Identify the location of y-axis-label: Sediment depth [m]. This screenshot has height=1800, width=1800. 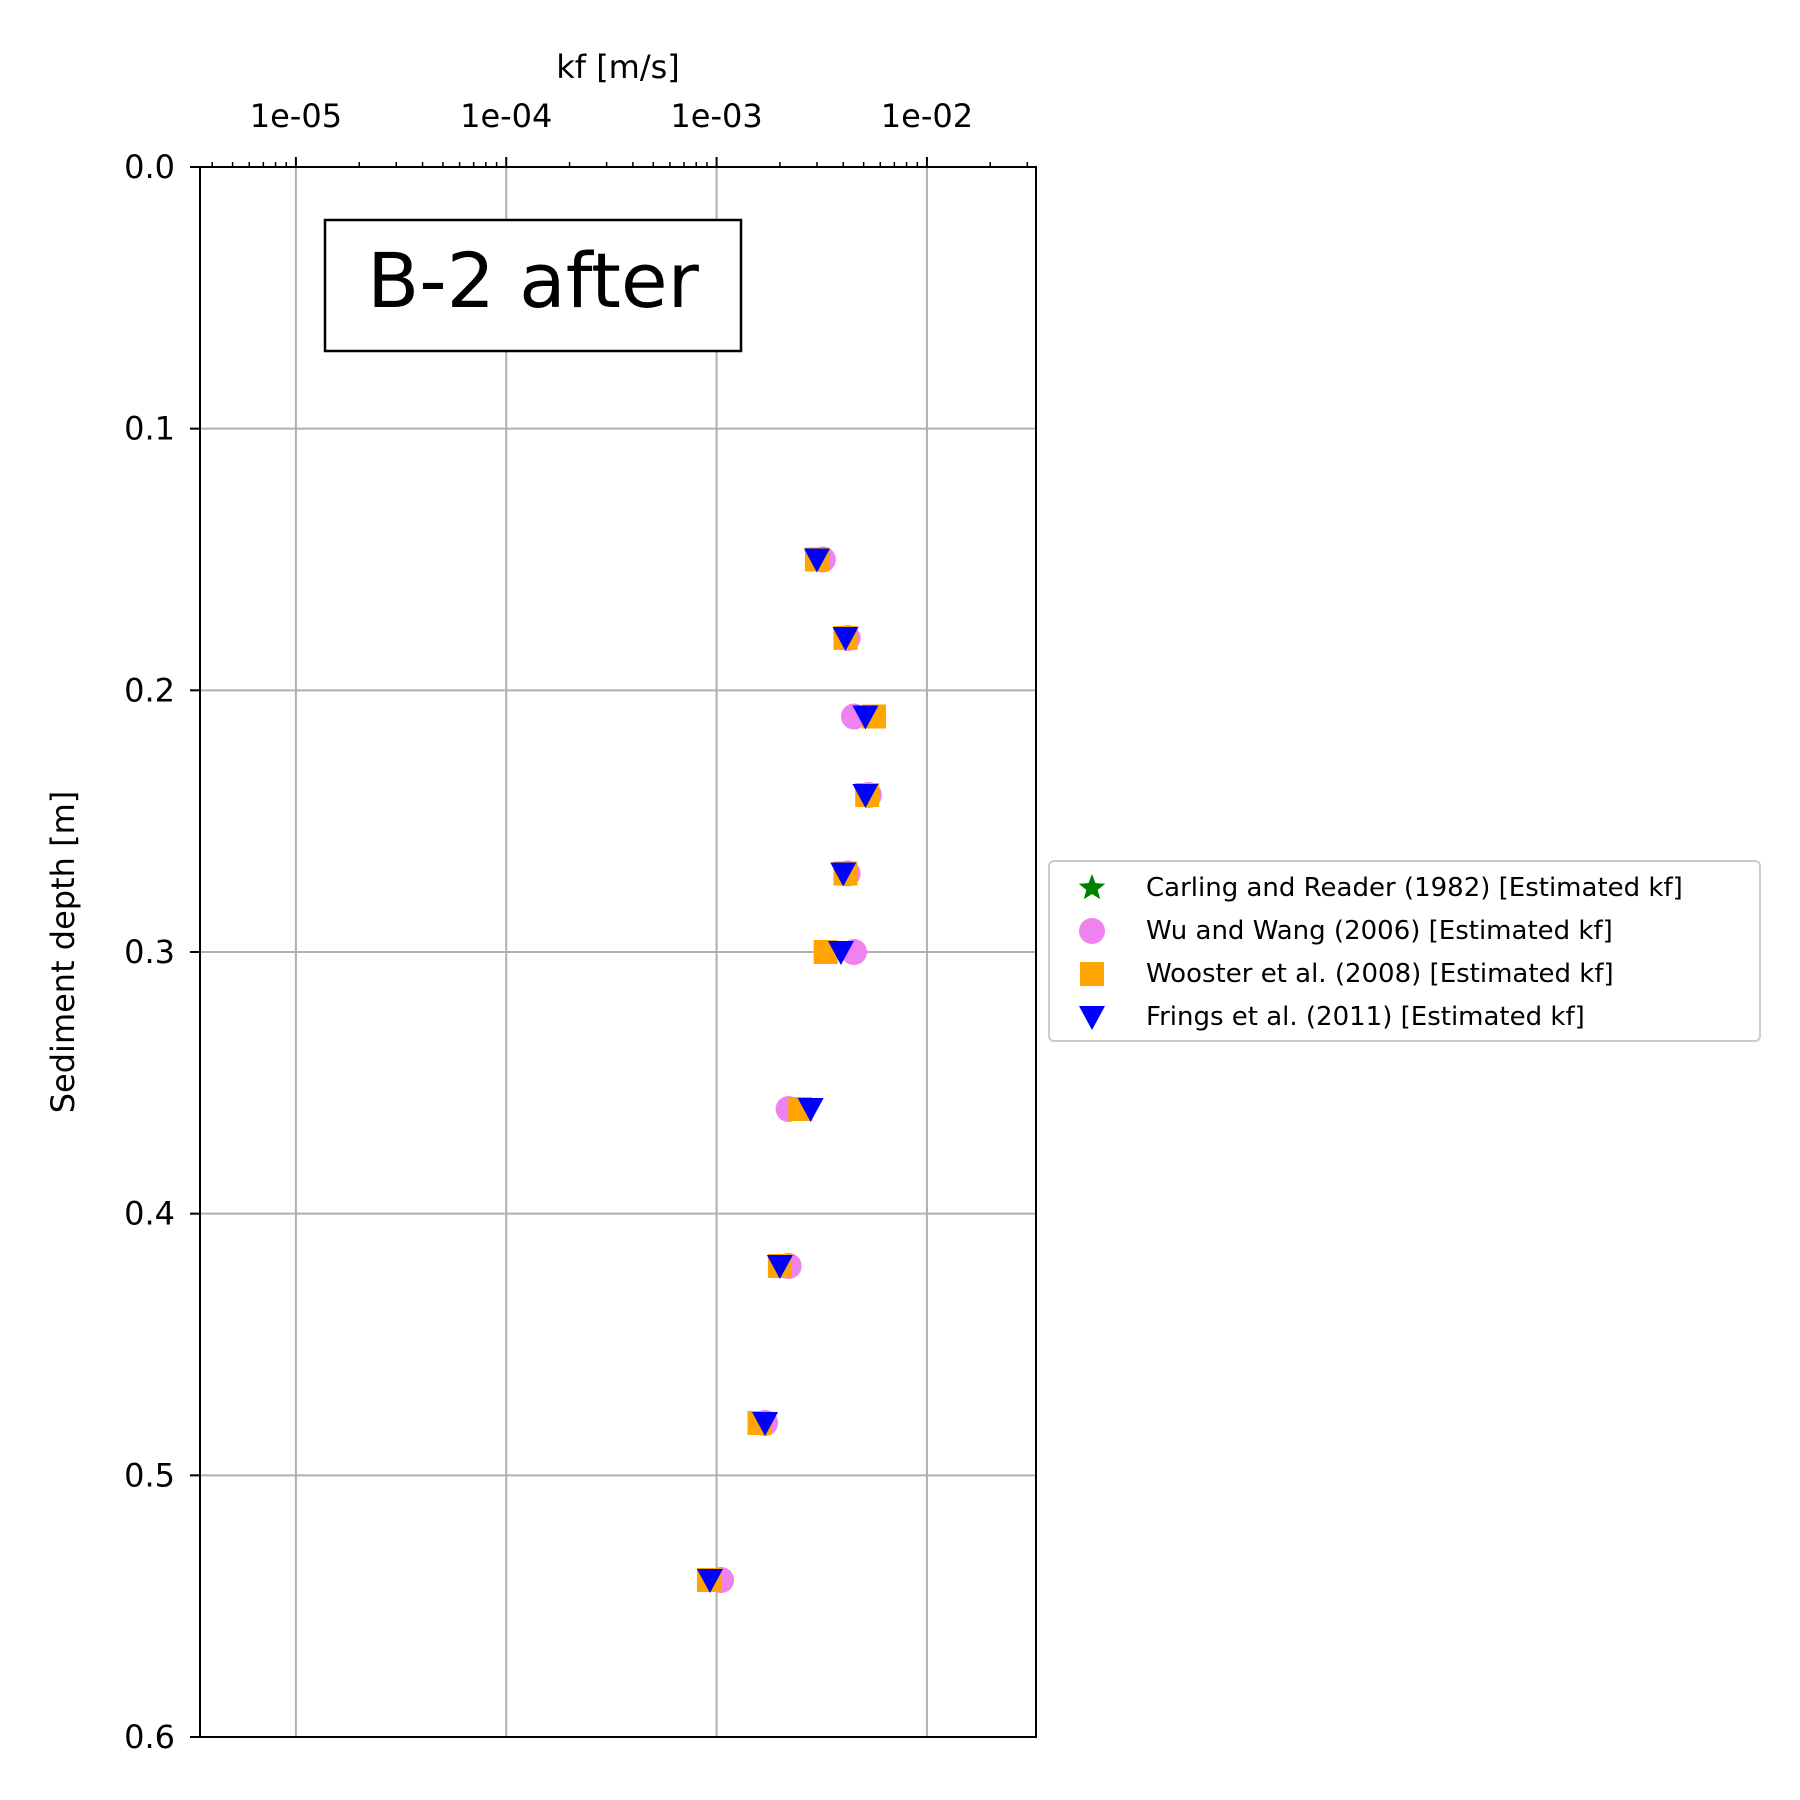
(63, 952).